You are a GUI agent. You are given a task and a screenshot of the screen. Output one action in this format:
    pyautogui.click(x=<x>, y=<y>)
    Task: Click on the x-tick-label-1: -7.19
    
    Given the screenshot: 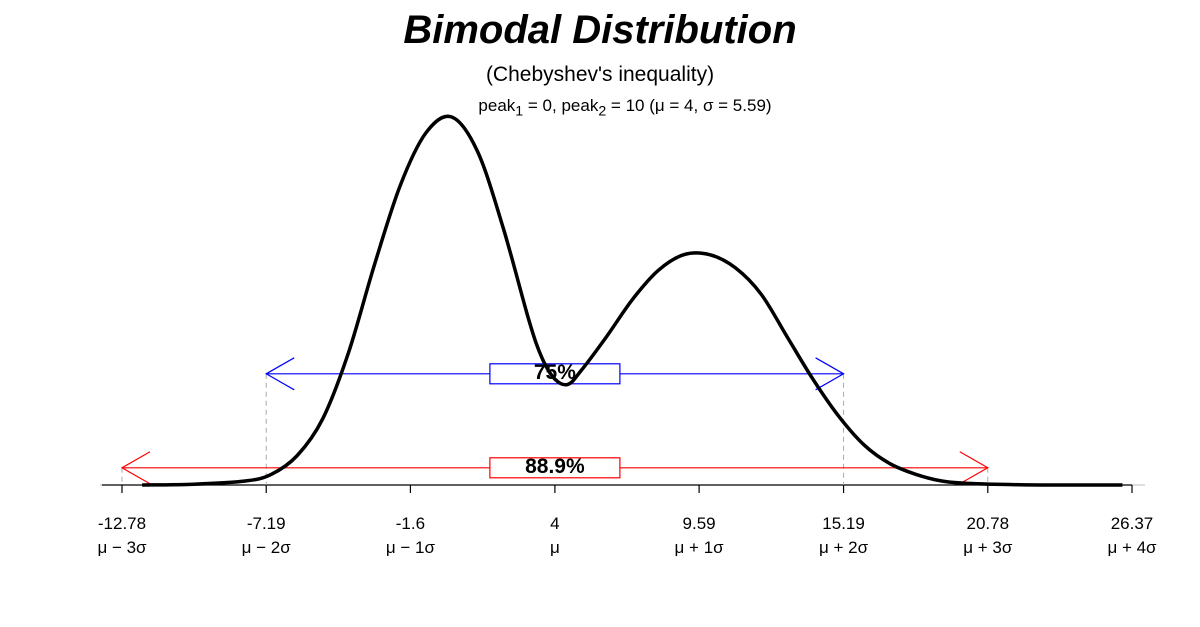 What is the action you would take?
    pyautogui.click(x=266, y=523)
    